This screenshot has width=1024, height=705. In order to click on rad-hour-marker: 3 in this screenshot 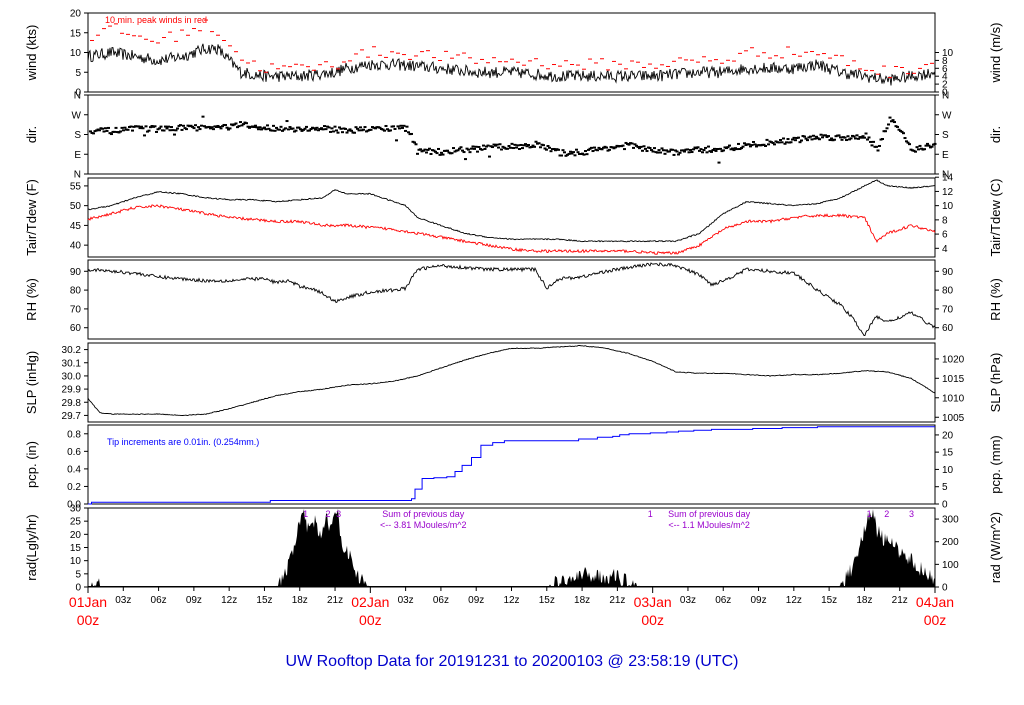, I will do `click(338, 514)`.